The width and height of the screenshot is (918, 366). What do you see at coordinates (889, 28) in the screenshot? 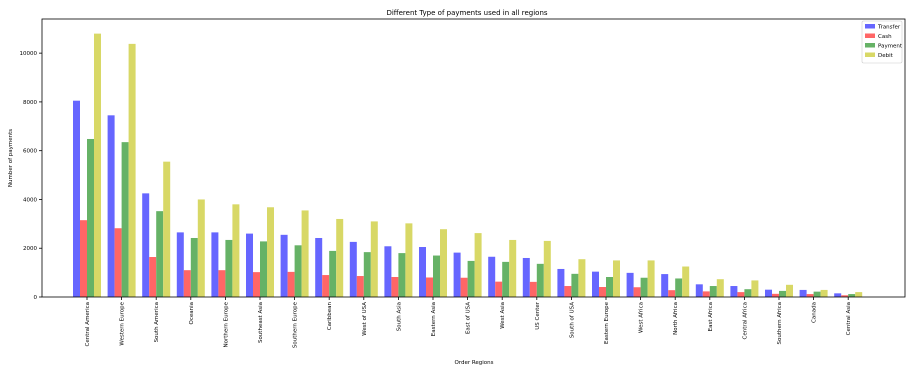
I see `legend-label-transfer: Transfer` at bounding box center [889, 28].